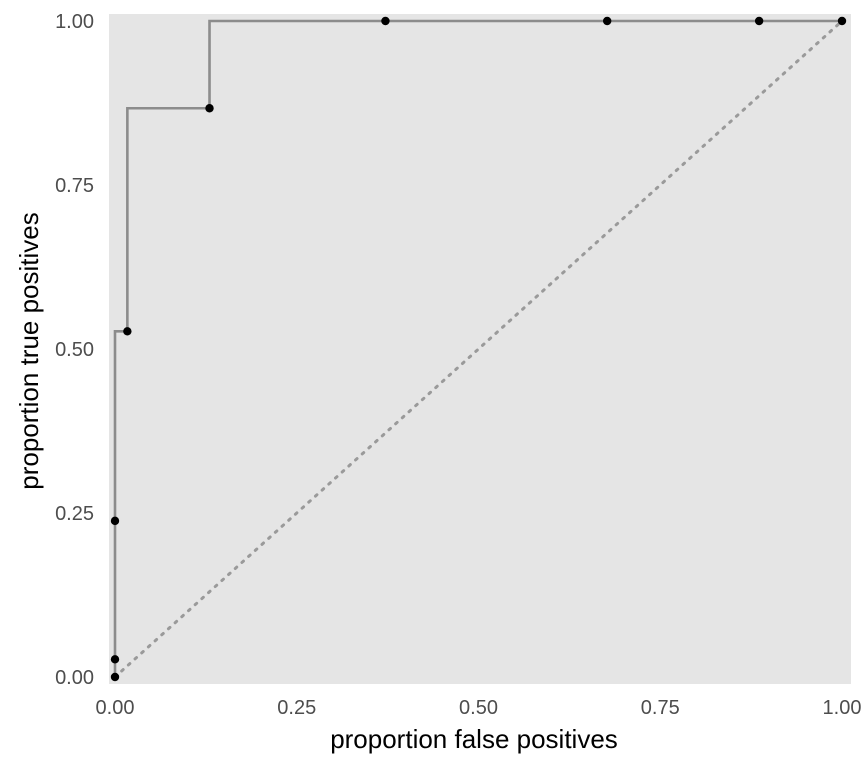 Image resolution: width=864 pixels, height=768 pixels. I want to click on x-tick-label: 0.50, so click(478, 708).